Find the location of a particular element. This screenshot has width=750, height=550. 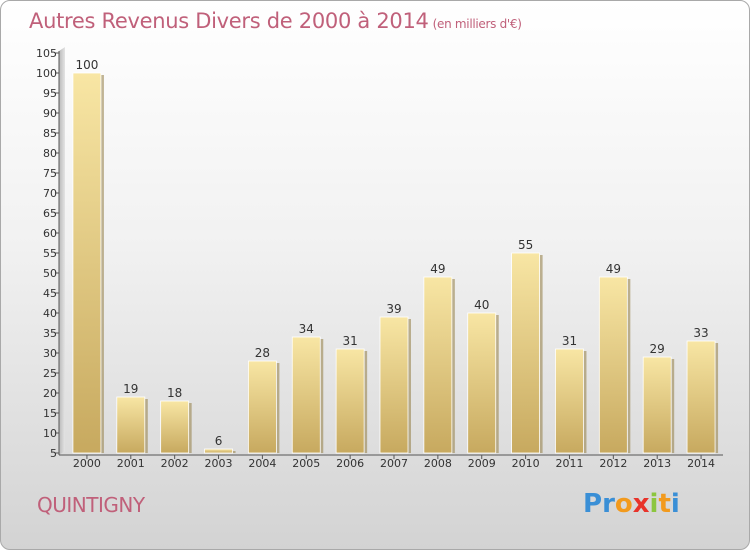

y-tick-label: 100 is located at coordinates (46, 73).